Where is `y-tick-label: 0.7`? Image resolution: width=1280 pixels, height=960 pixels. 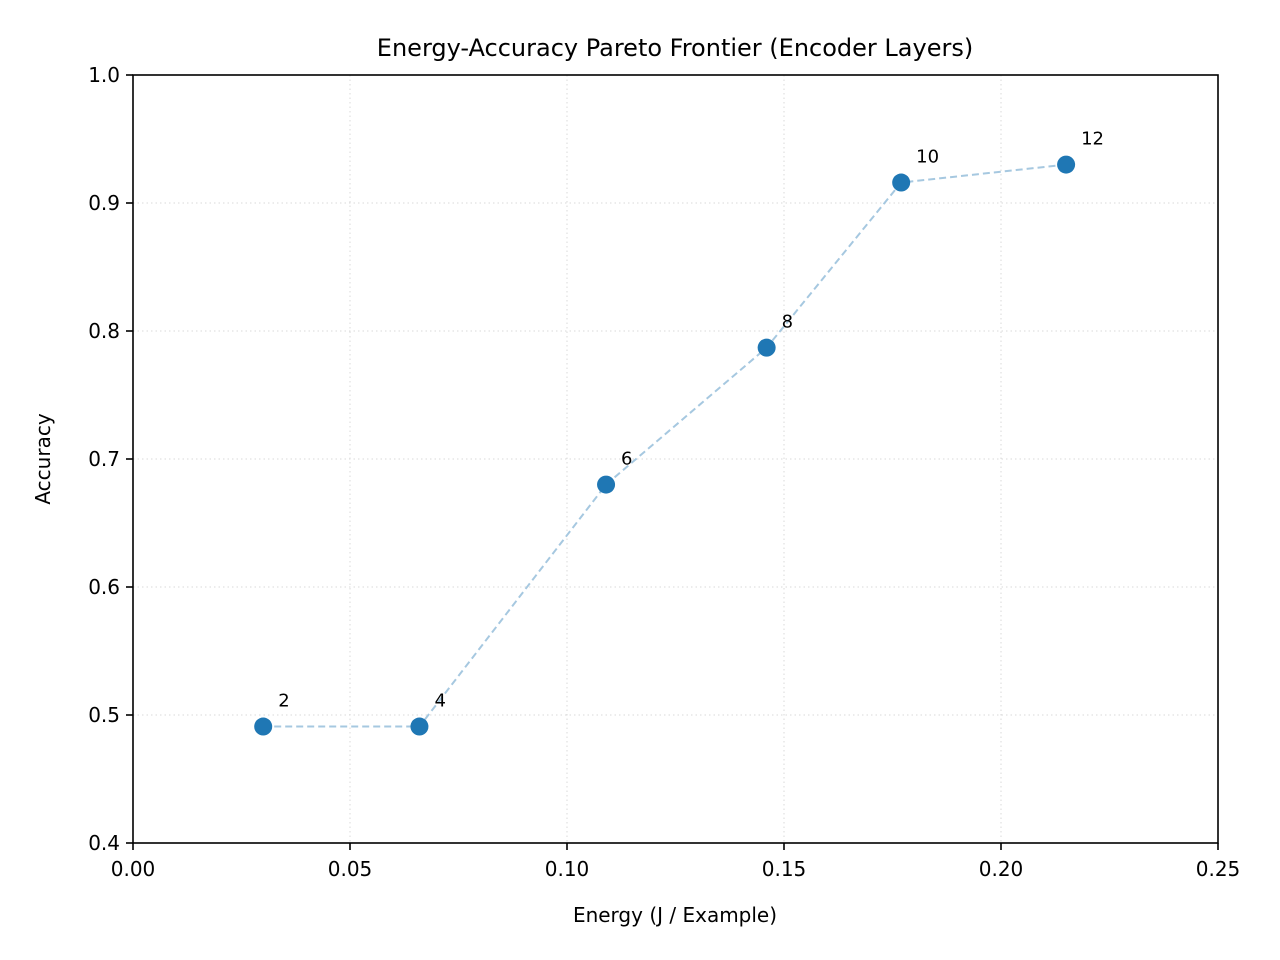
y-tick-label: 0.7 is located at coordinates (104, 459).